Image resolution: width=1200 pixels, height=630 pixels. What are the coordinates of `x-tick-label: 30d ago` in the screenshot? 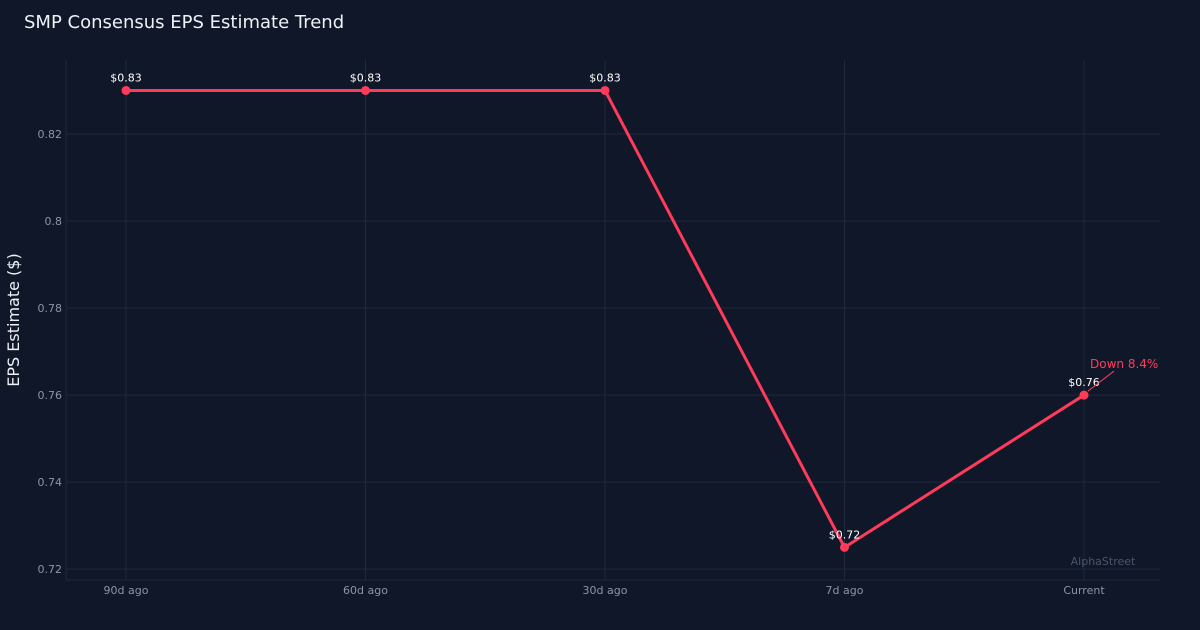 It's located at (605, 590).